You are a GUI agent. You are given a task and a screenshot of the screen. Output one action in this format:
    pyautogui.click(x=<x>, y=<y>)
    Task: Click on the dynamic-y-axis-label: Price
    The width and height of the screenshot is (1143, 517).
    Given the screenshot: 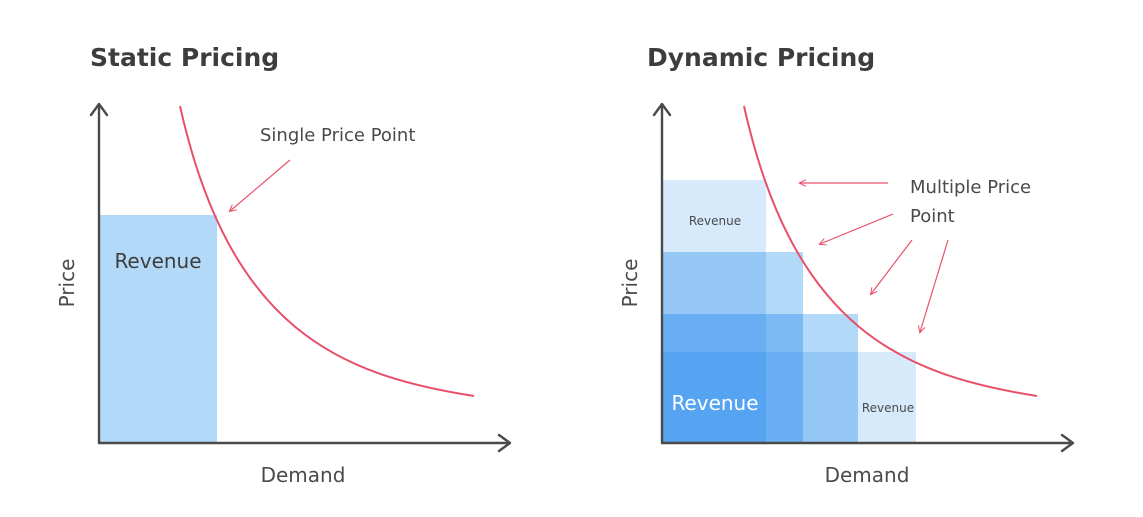 What is the action you would take?
    pyautogui.click(x=630, y=283)
    